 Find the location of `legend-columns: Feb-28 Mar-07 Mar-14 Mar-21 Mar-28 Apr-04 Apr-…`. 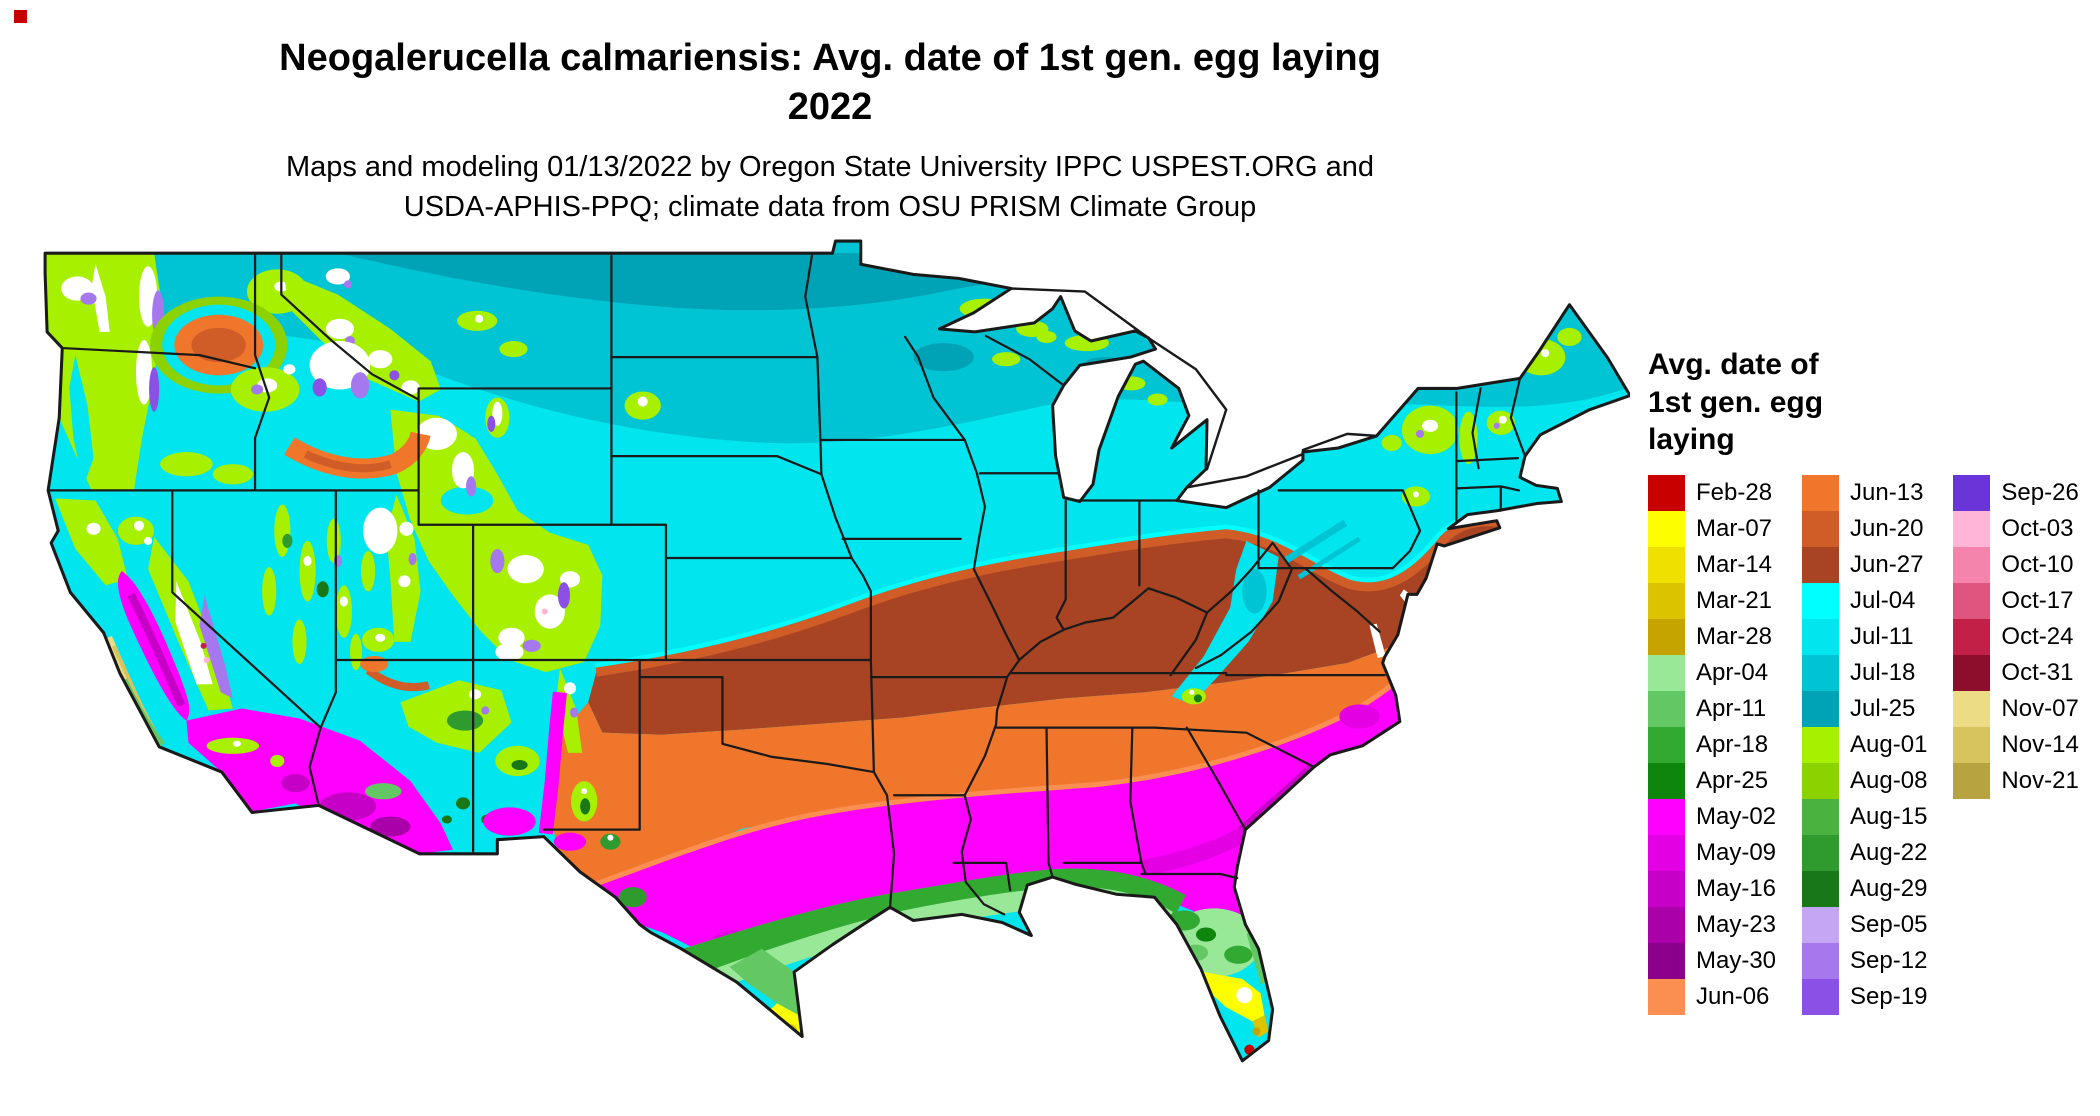

legend-columns: Feb-28 Mar-07 Mar-14 Mar-21 Mar-28 Apr-04 Apr-… is located at coordinates (1863, 744).